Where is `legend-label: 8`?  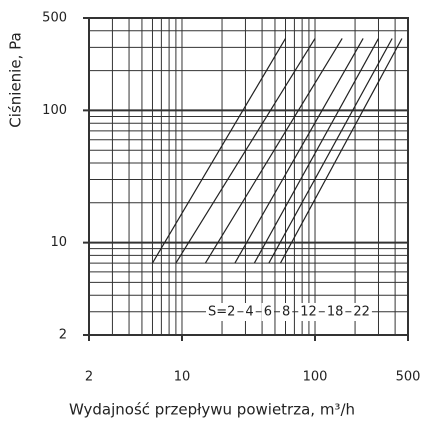 legend-label: 8 is located at coordinates (286, 312).